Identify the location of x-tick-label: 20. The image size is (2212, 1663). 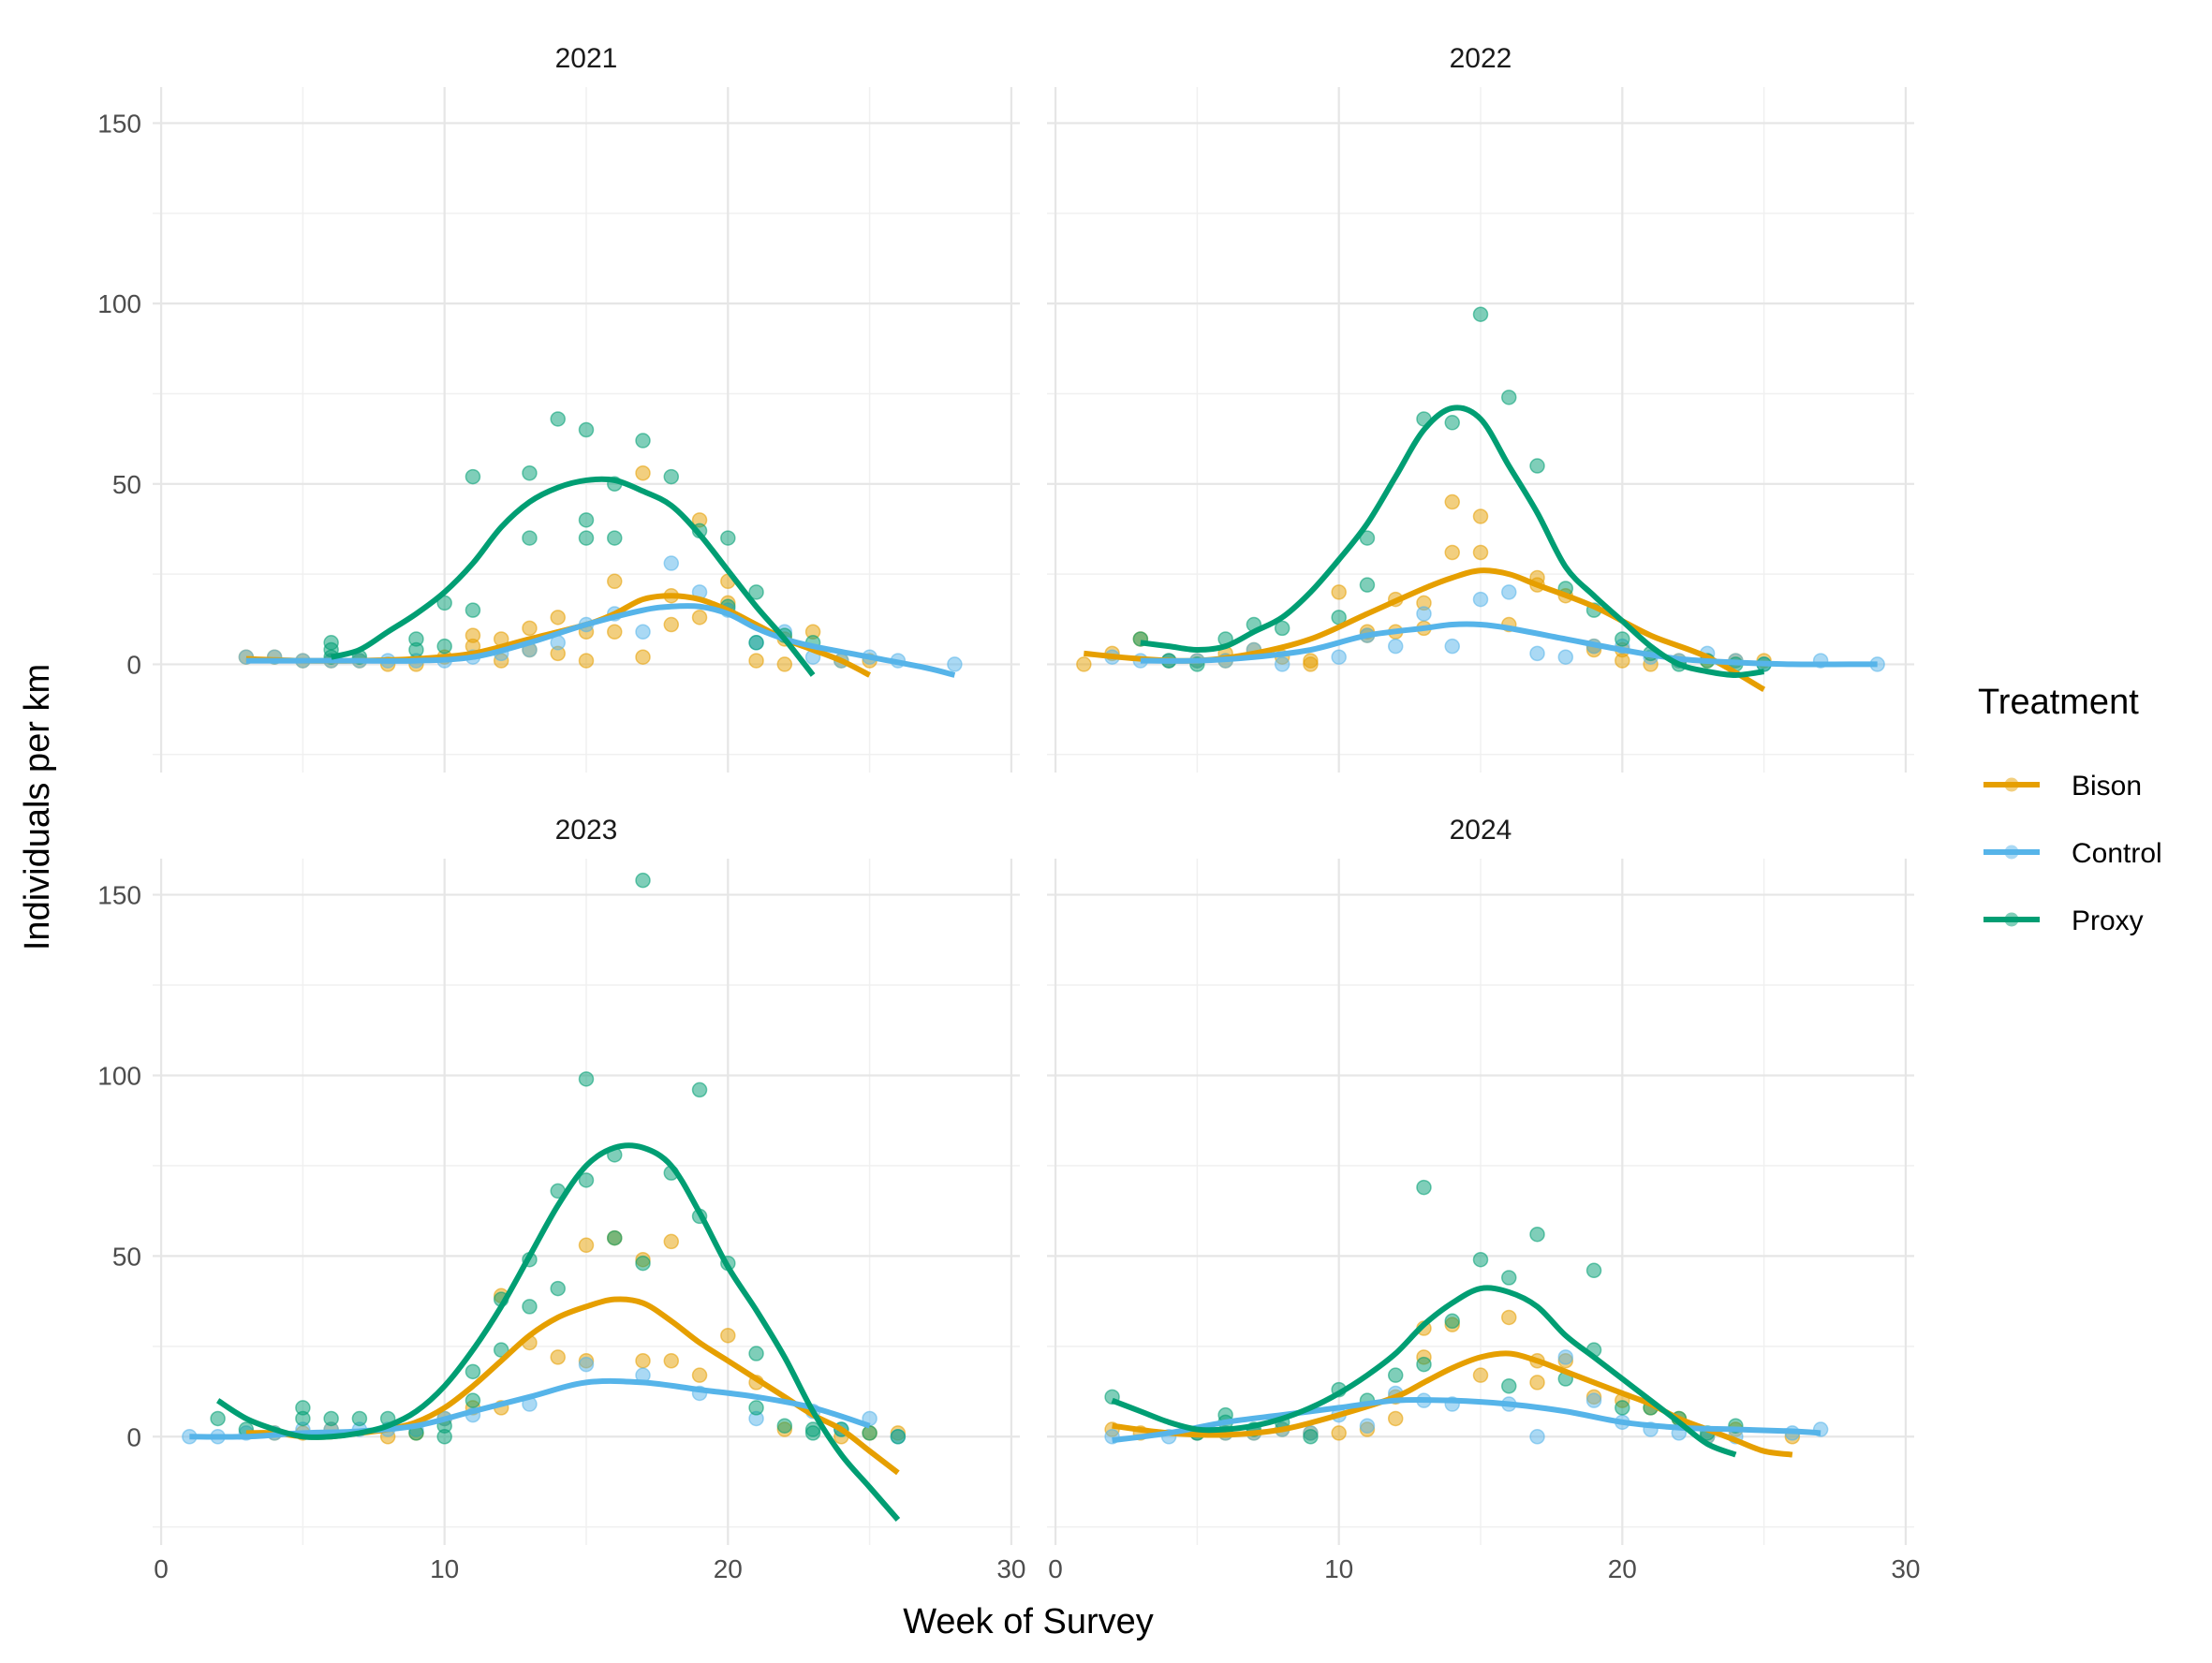
(1622, 1568).